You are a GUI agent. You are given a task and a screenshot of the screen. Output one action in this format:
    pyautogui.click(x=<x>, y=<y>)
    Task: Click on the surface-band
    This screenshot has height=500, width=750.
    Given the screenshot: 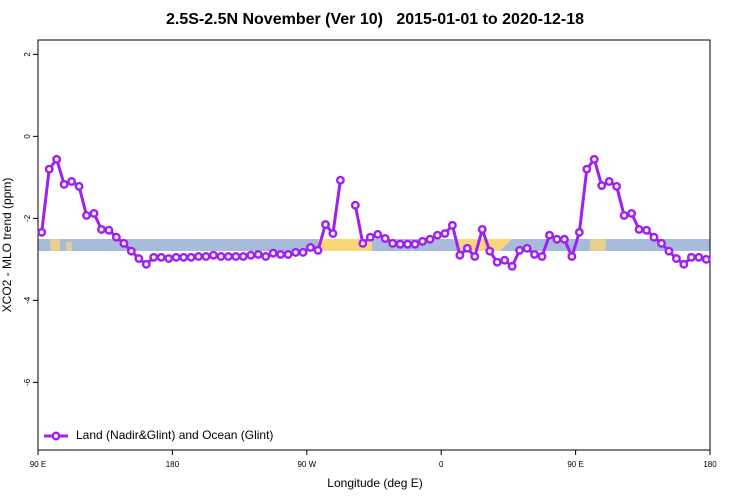 What is the action you would take?
    pyautogui.click(x=374, y=245)
    